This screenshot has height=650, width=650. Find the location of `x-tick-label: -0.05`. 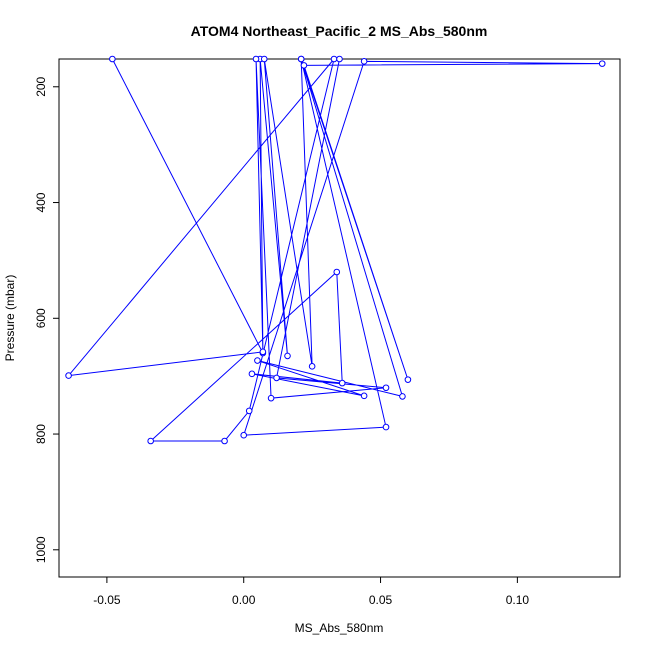

x-tick-label: -0.05 is located at coordinates (107, 600).